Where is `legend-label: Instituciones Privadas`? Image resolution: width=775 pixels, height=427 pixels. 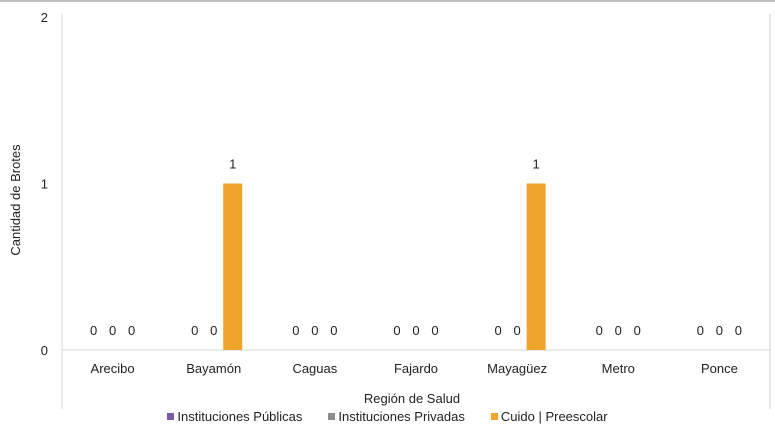
legend-label: Instituciones Privadas is located at coordinates (401, 416).